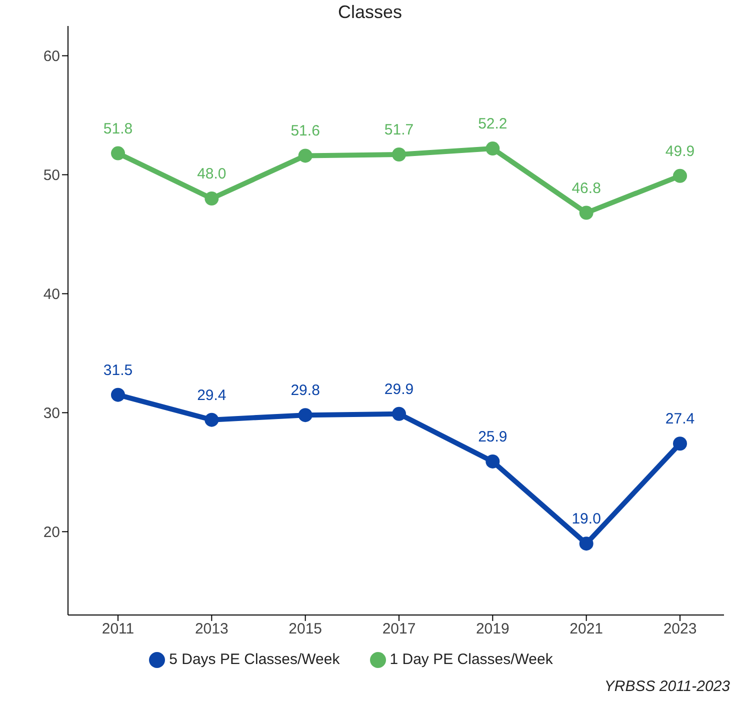 The height and width of the screenshot is (705, 740). I want to click on x-tick-label: 2021, so click(587, 629).